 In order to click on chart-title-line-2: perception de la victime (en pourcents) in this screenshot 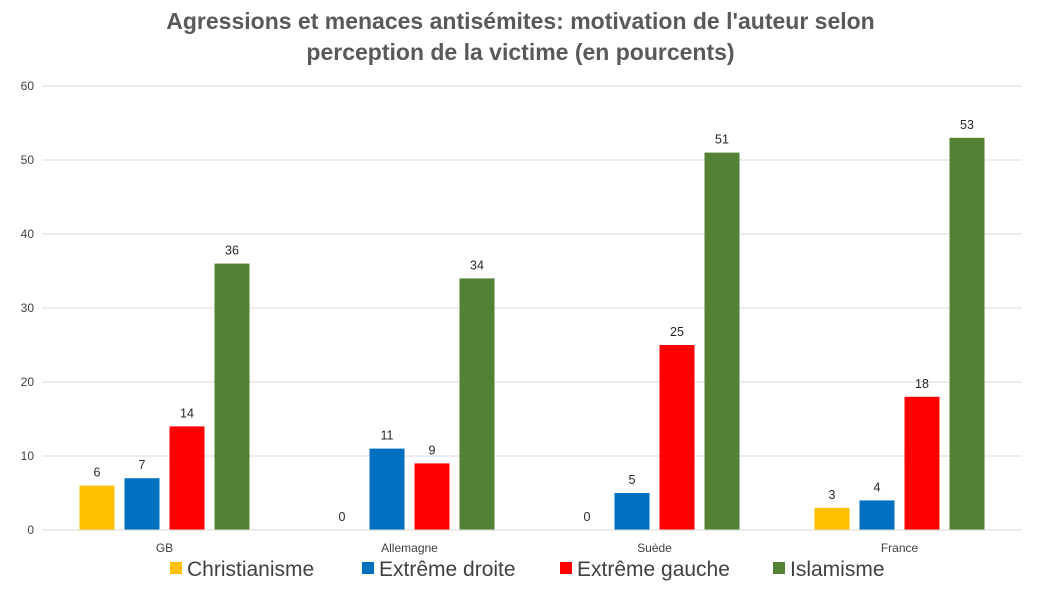, I will do `click(520, 52)`.